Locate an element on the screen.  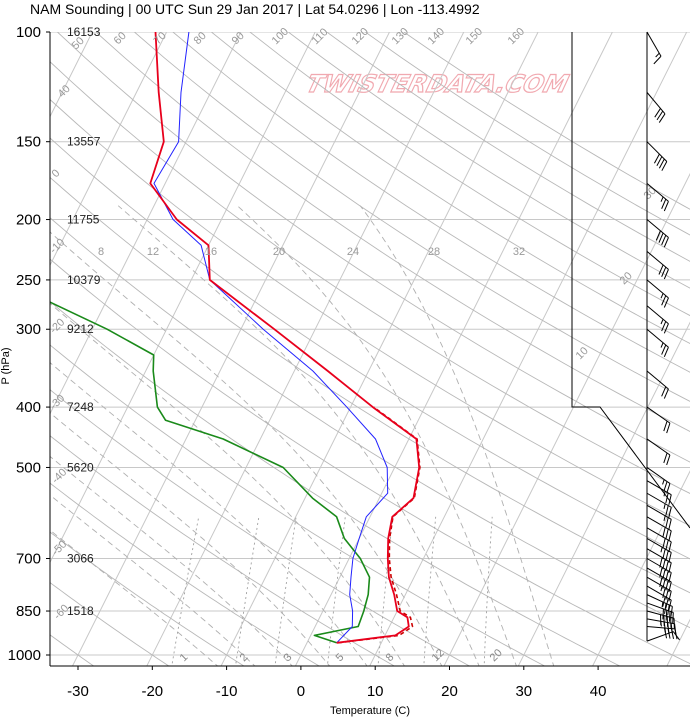
height-label: 16153 is located at coordinates (84, 32).